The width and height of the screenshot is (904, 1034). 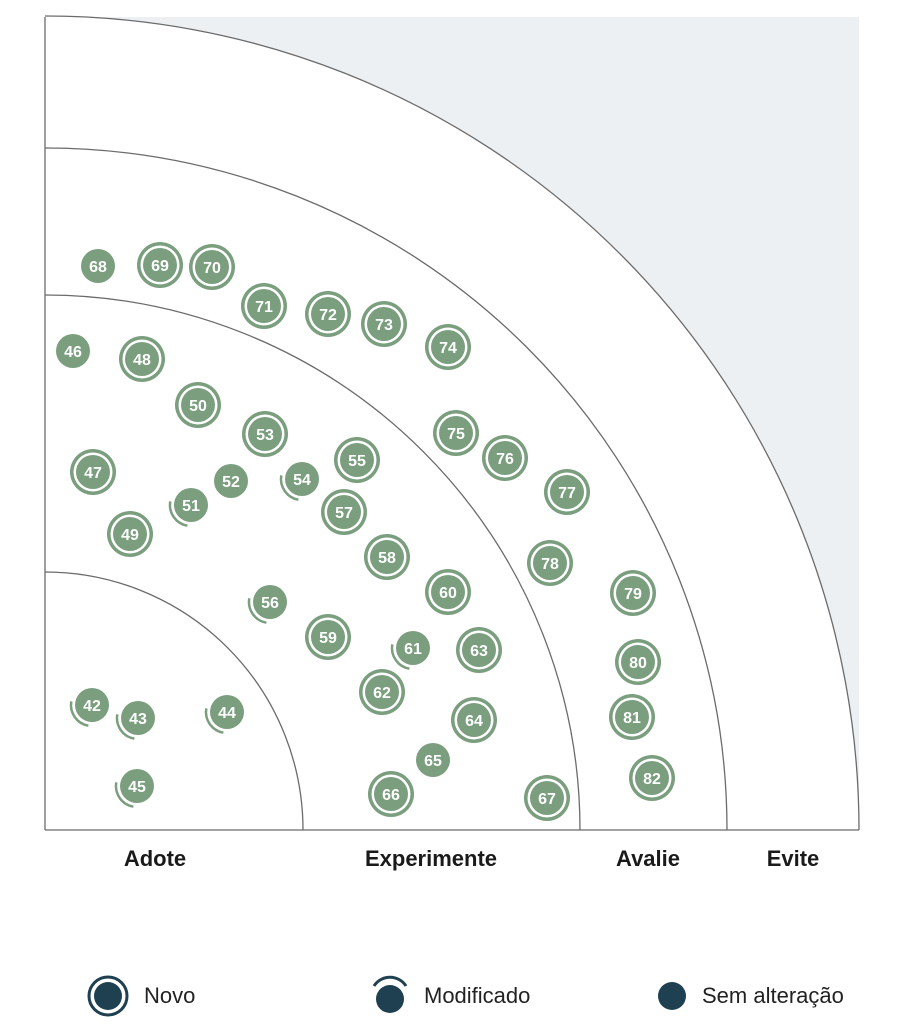 I want to click on blip-52: 52, so click(x=231, y=481).